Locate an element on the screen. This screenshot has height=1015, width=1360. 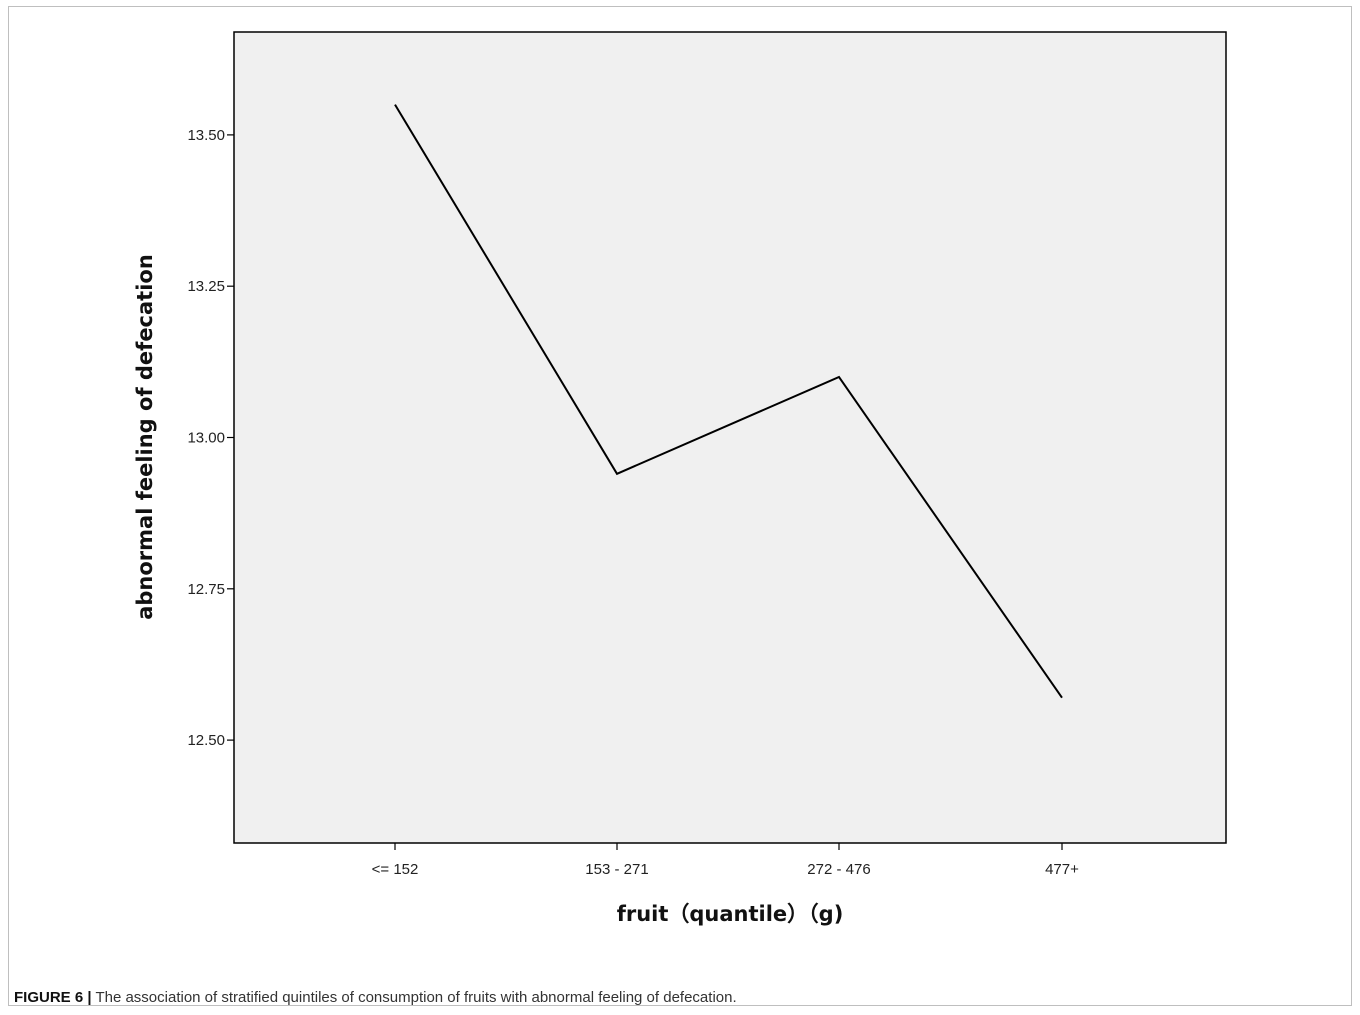
y-tick-label: 12.75 is located at coordinates (206, 589).